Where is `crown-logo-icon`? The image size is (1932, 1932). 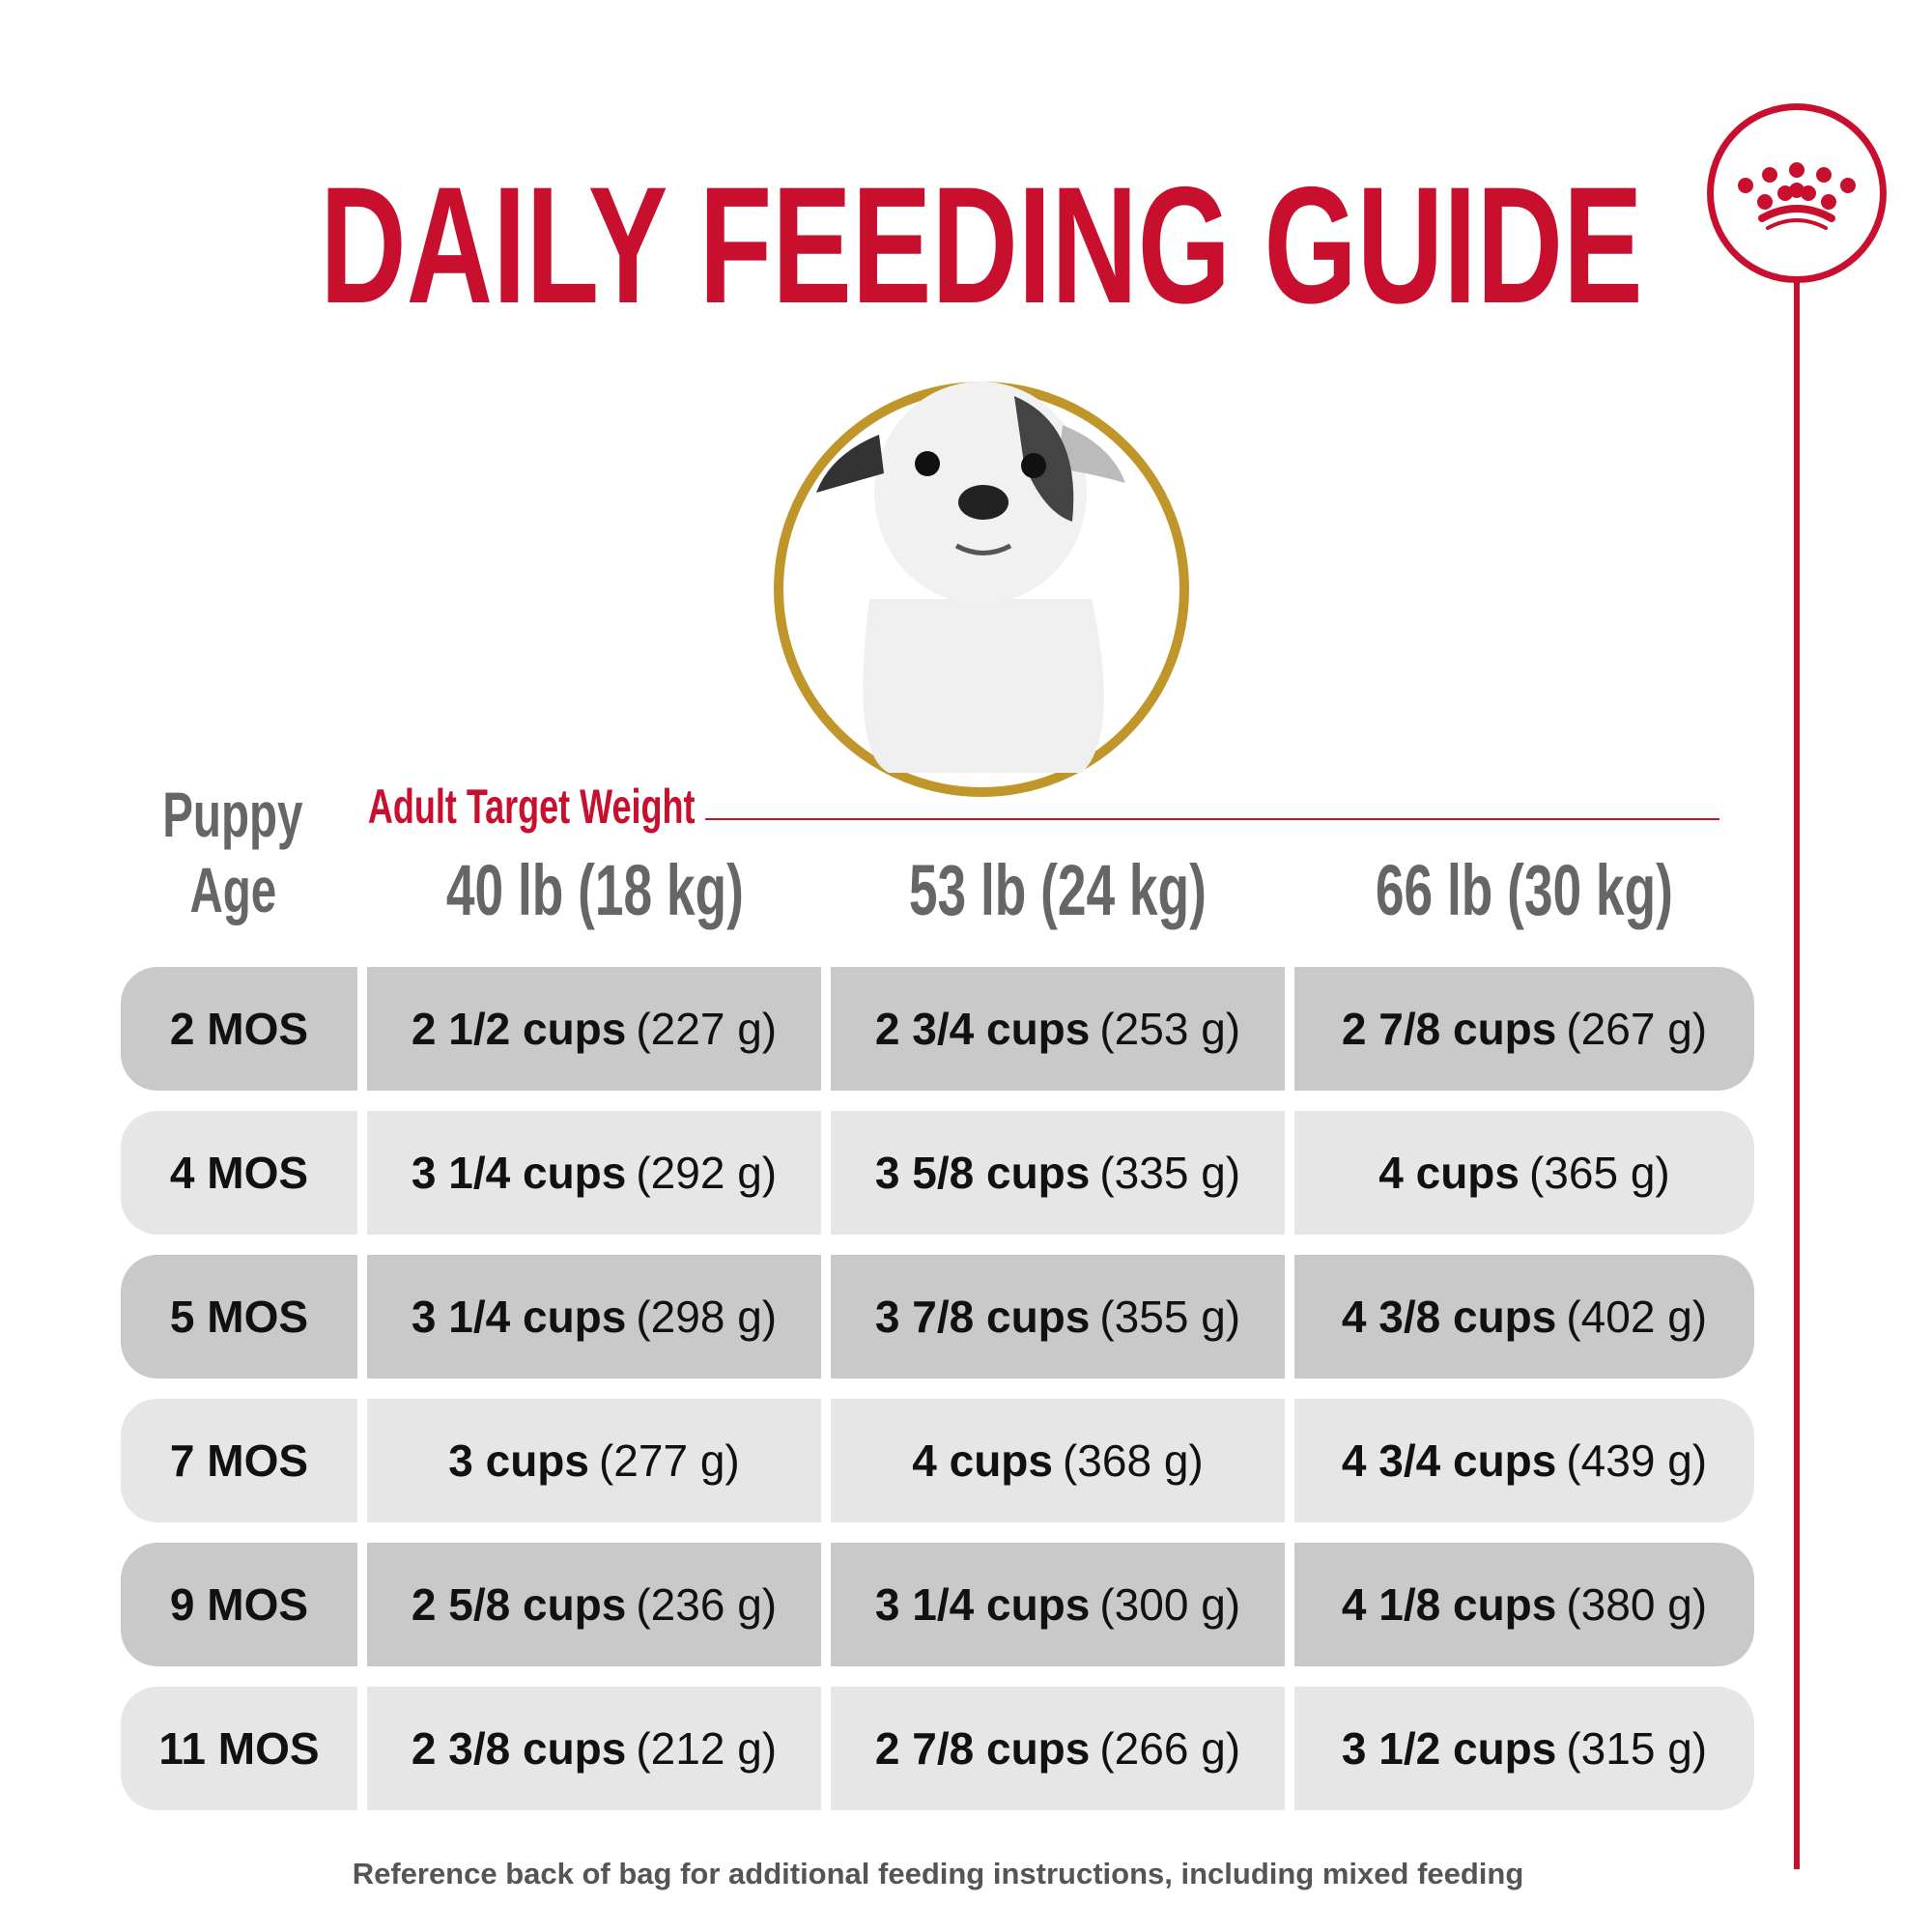 crown-logo-icon is located at coordinates (1797, 193).